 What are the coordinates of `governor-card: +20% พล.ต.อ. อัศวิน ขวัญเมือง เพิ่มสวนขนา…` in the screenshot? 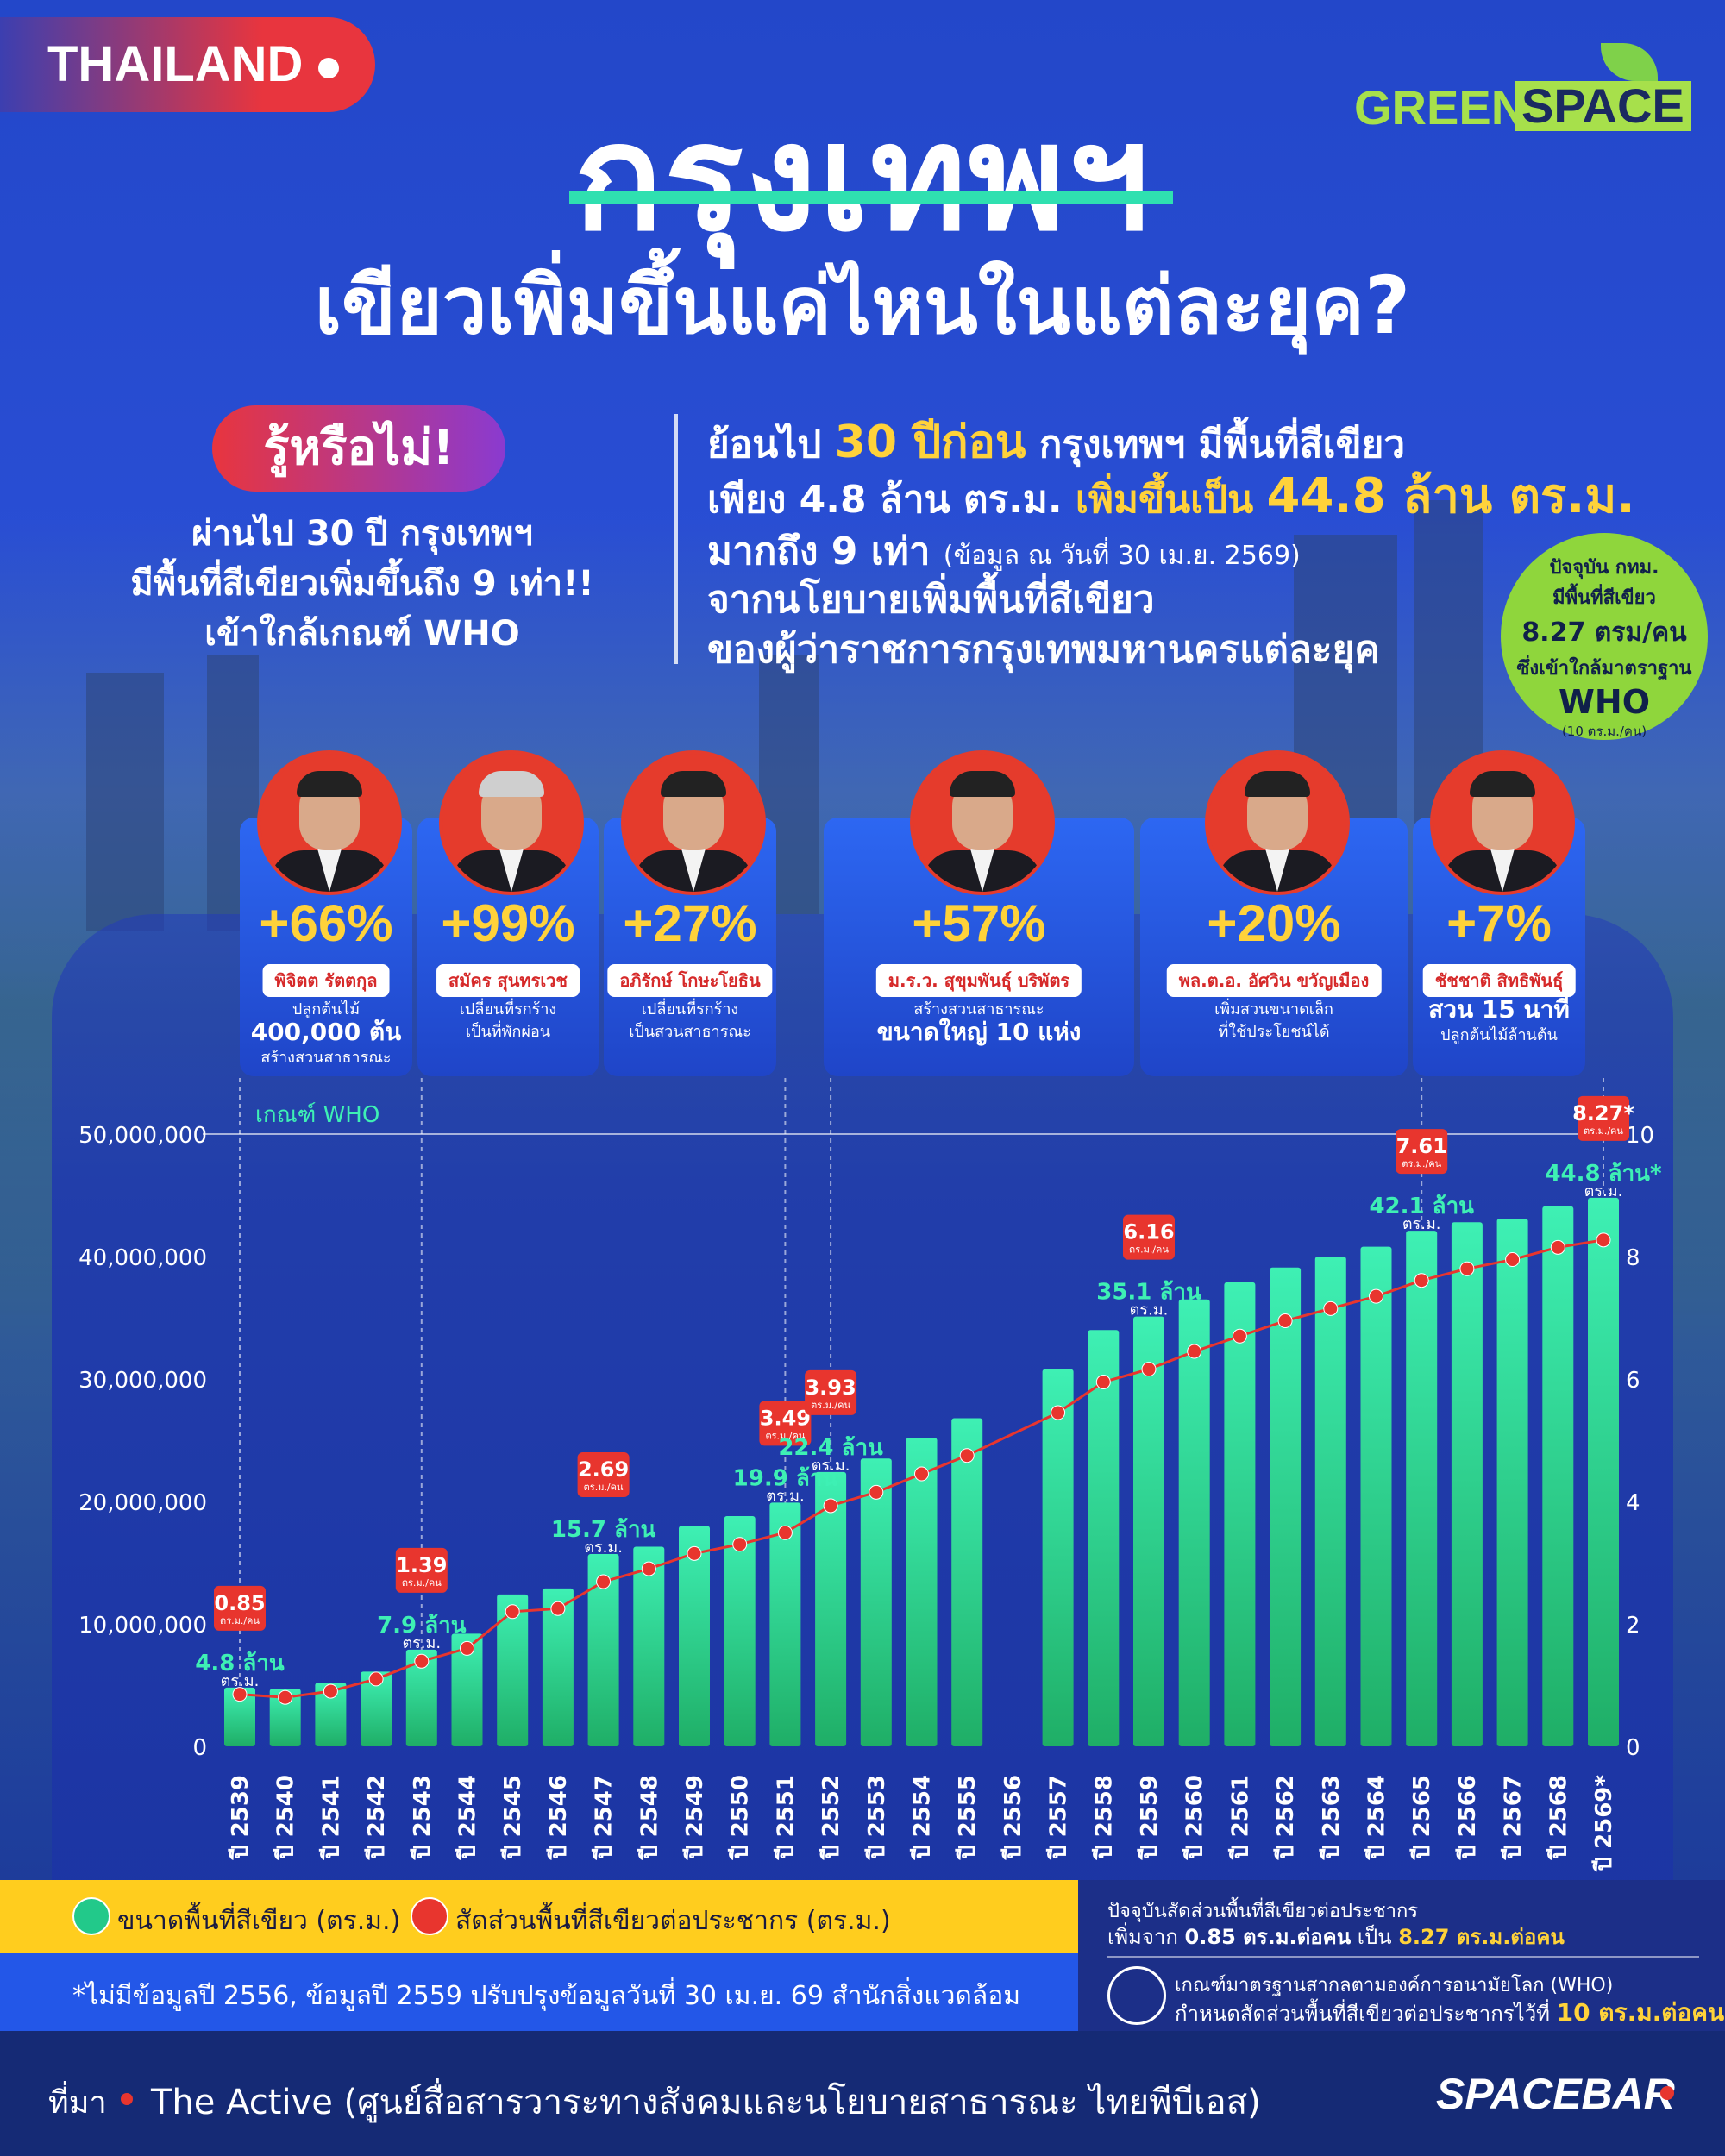 It's located at (1274, 947).